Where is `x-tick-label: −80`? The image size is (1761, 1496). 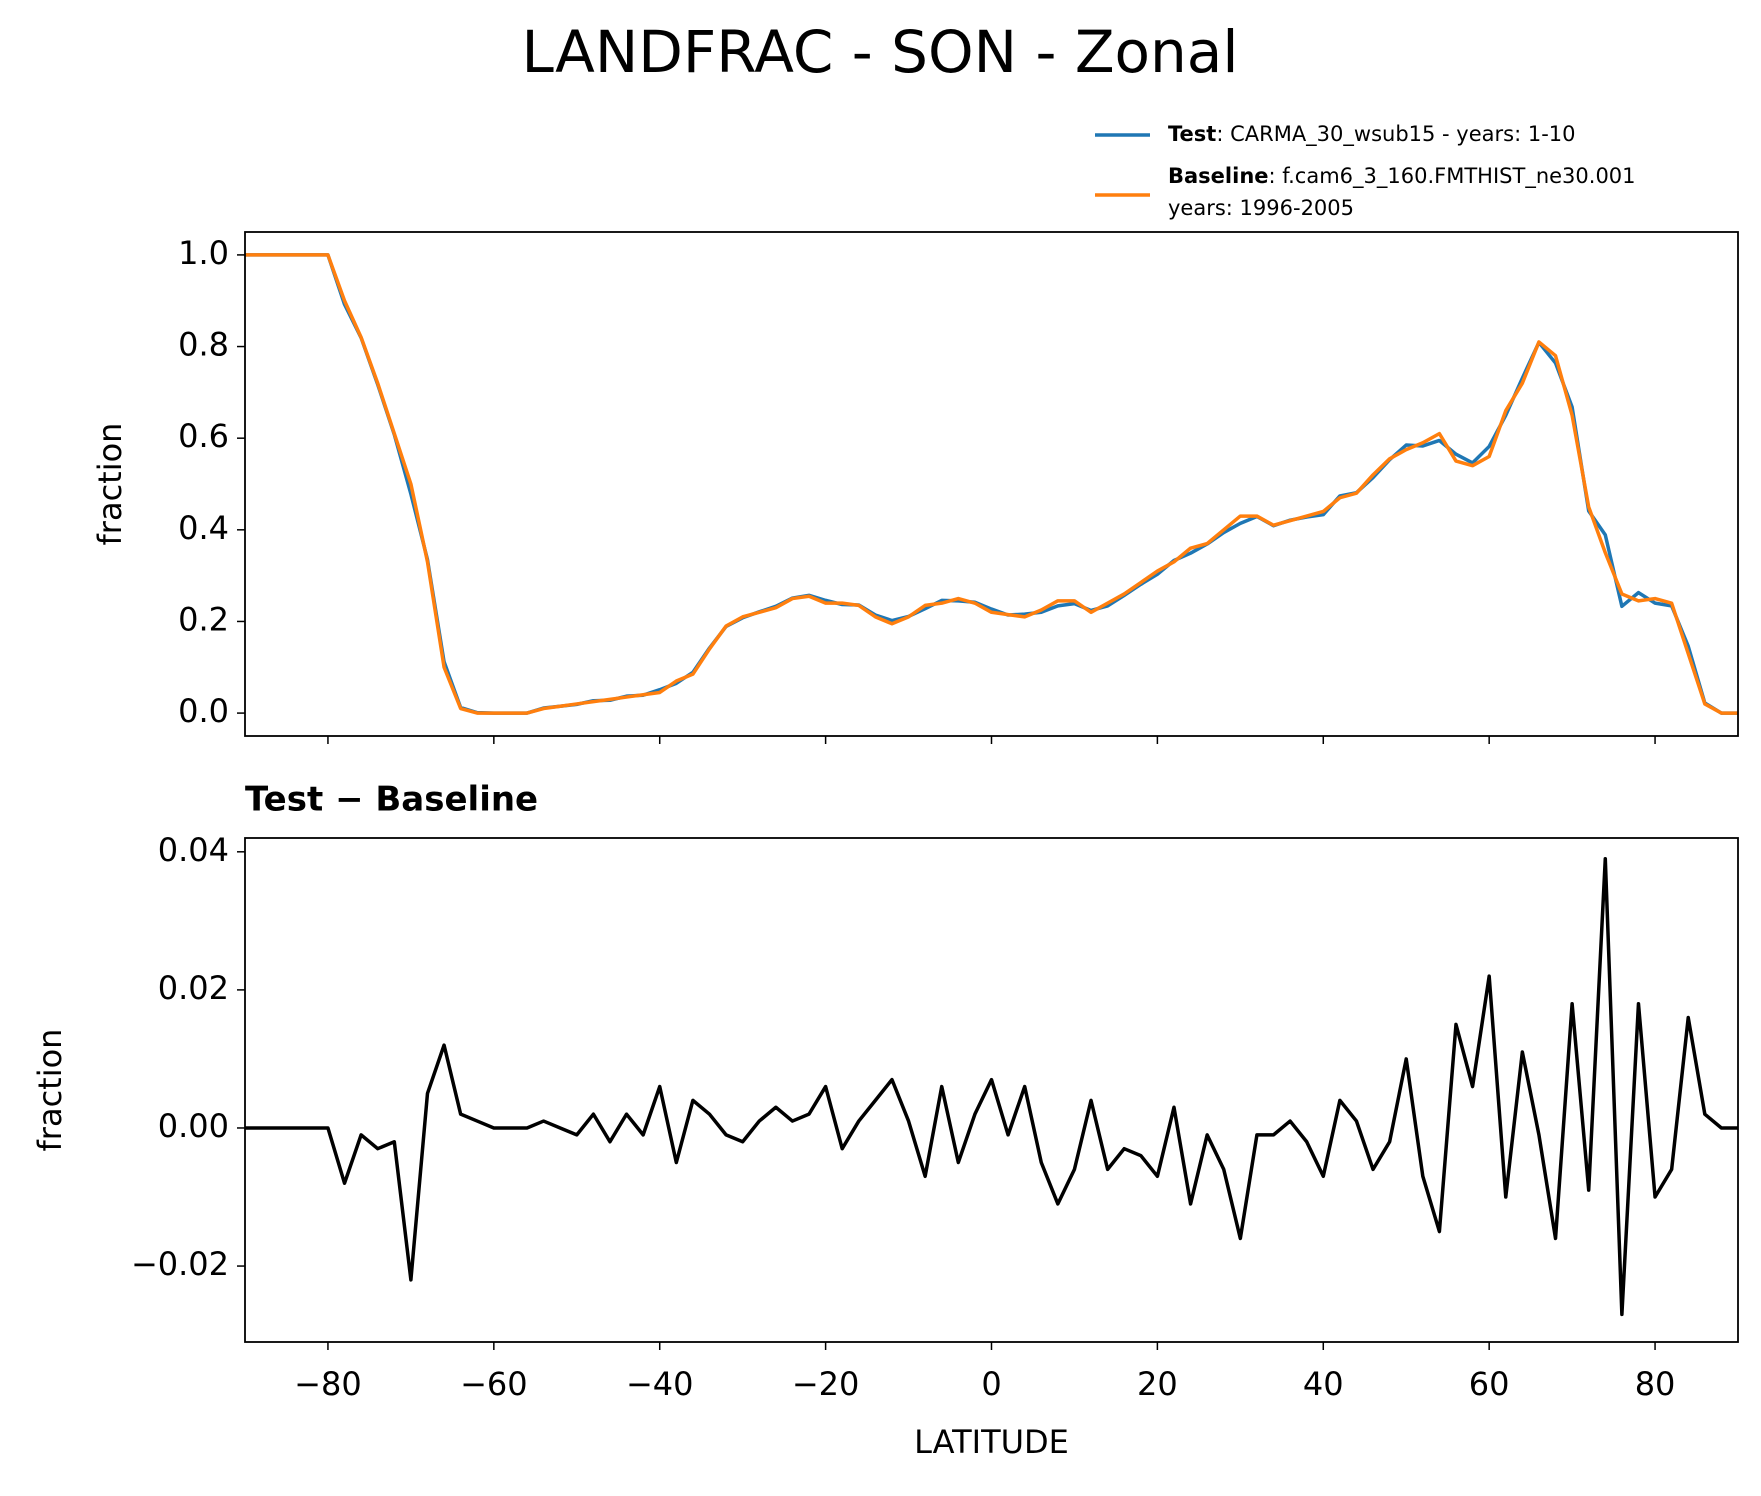
x-tick-label: −80 is located at coordinates (328, 1384).